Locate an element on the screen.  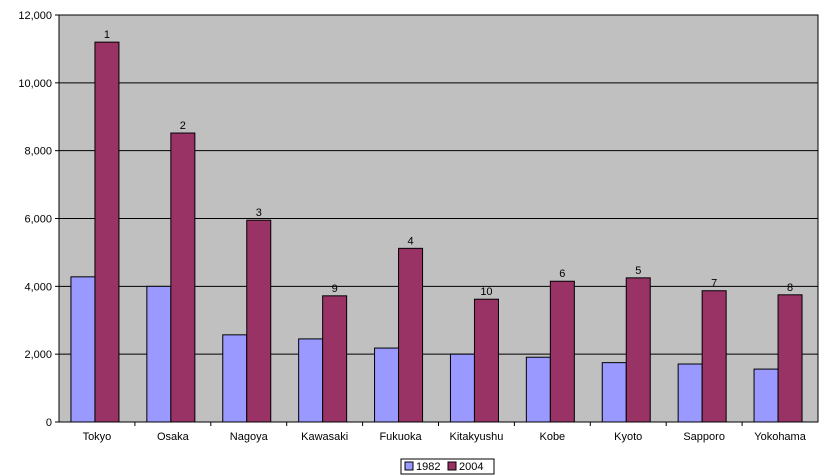
x-tick-label-kitakyushu: Kitakyushu is located at coordinates (477, 437).